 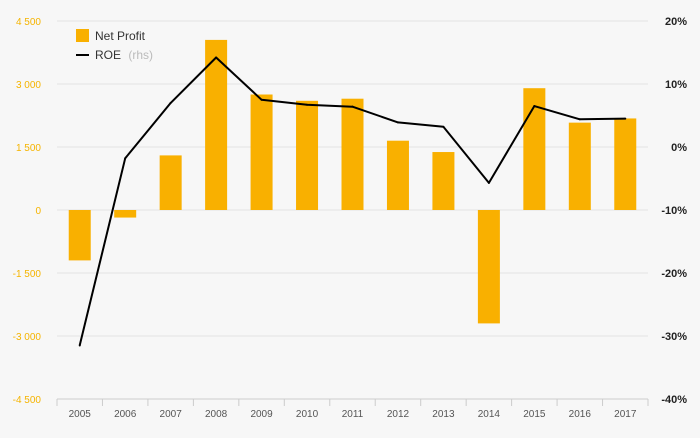 What do you see at coordinates (216, 414) in the screenshot?
I see `x-tick-label: 2008` at bounding box center [216, 414].